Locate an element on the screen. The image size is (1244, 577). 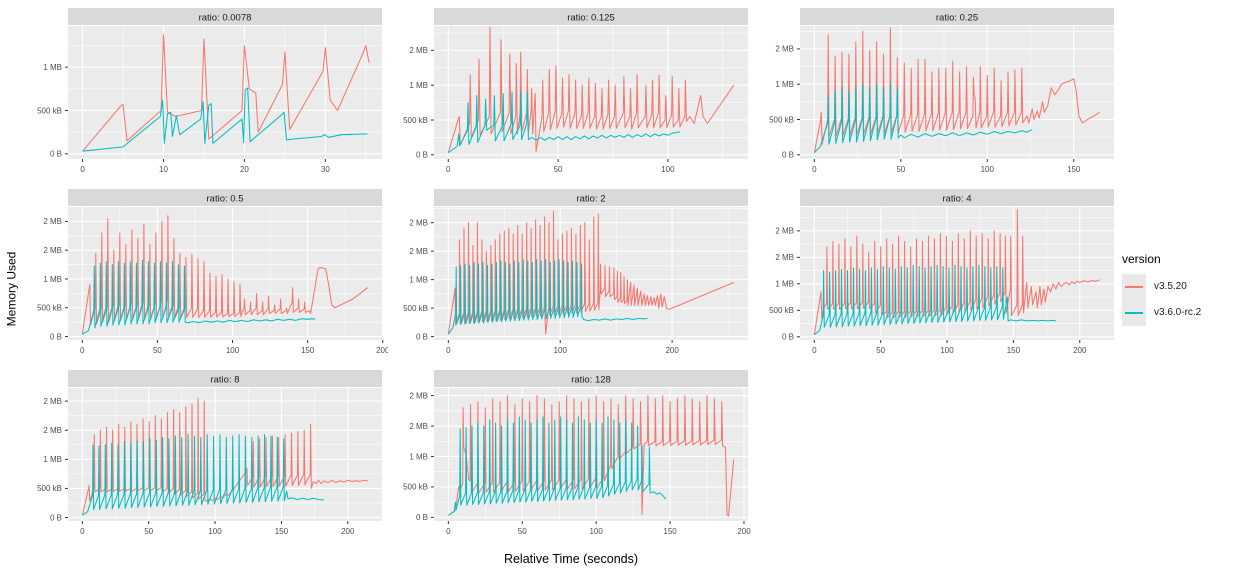
facet-strip-title: ratio: 0.125 is located at coordinates (591, 18).